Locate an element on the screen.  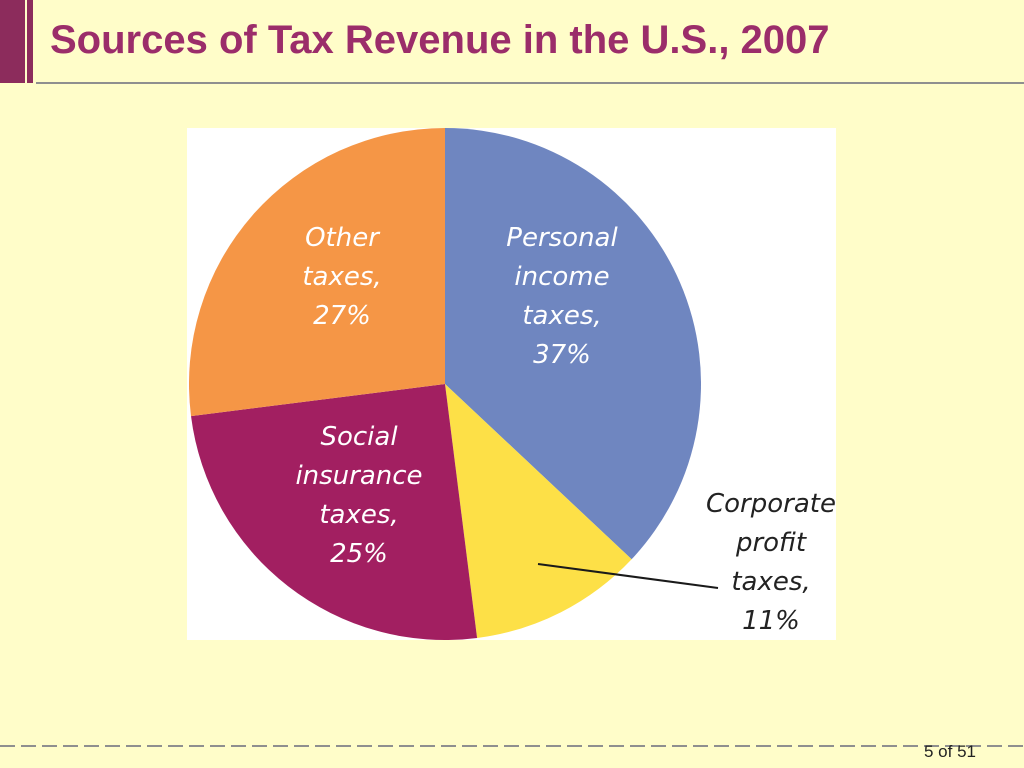
pie-slice-other-taxes is located at coordinates (317, 272).